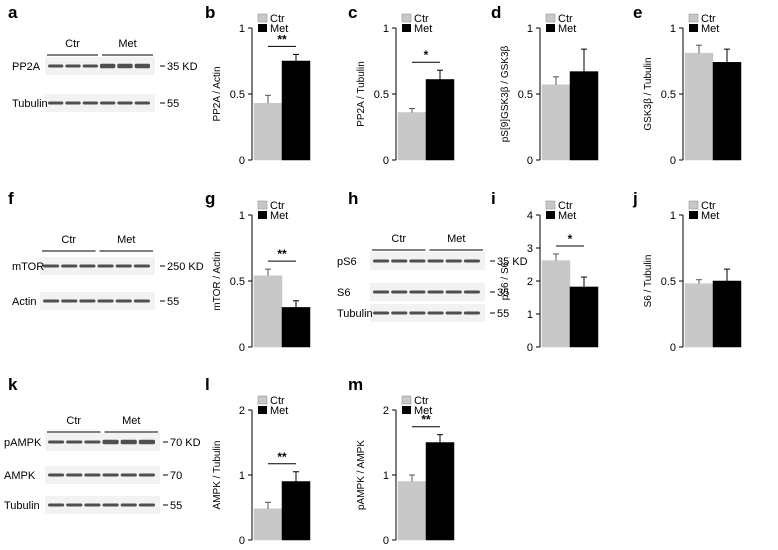 The image size is (778, 550). What do you see at coordinates (26, 67) in the screenshot?
I see `blot-row-label: PP2A` at bounding box center [26, 67].